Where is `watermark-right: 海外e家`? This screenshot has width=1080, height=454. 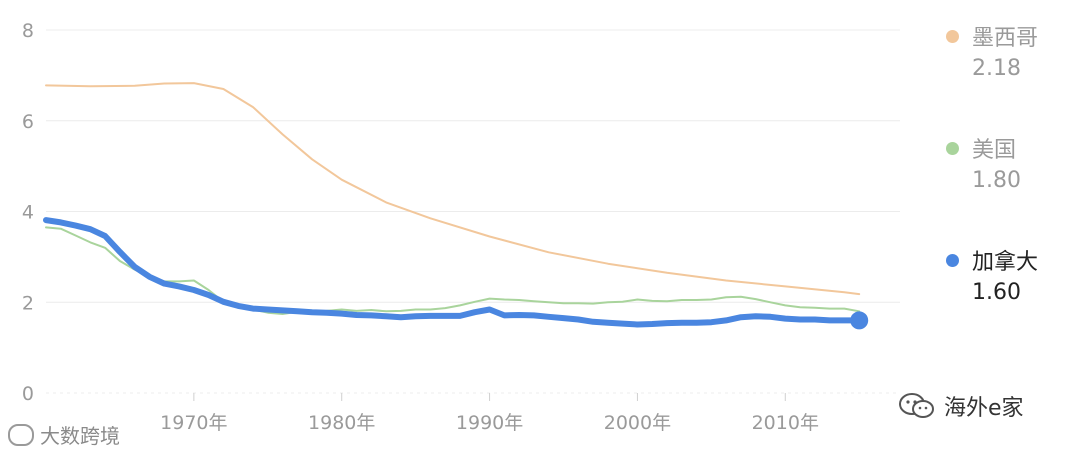 watermark-right: 海外e家 is located at coordinates (961, 406).